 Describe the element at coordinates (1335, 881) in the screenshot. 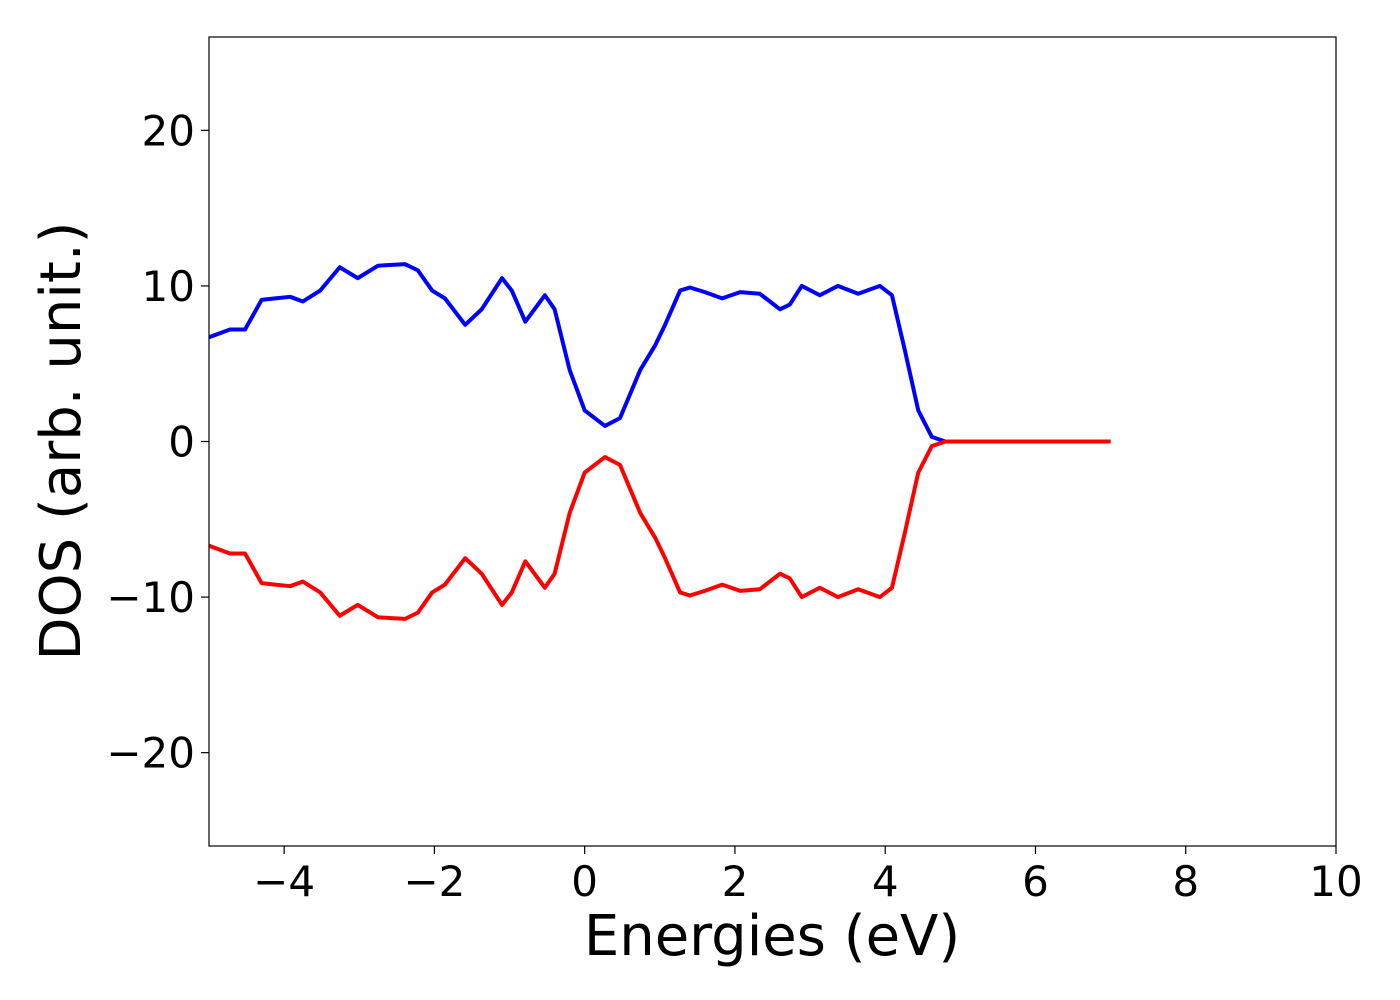

I see `x-tick-label: 10` at that location.